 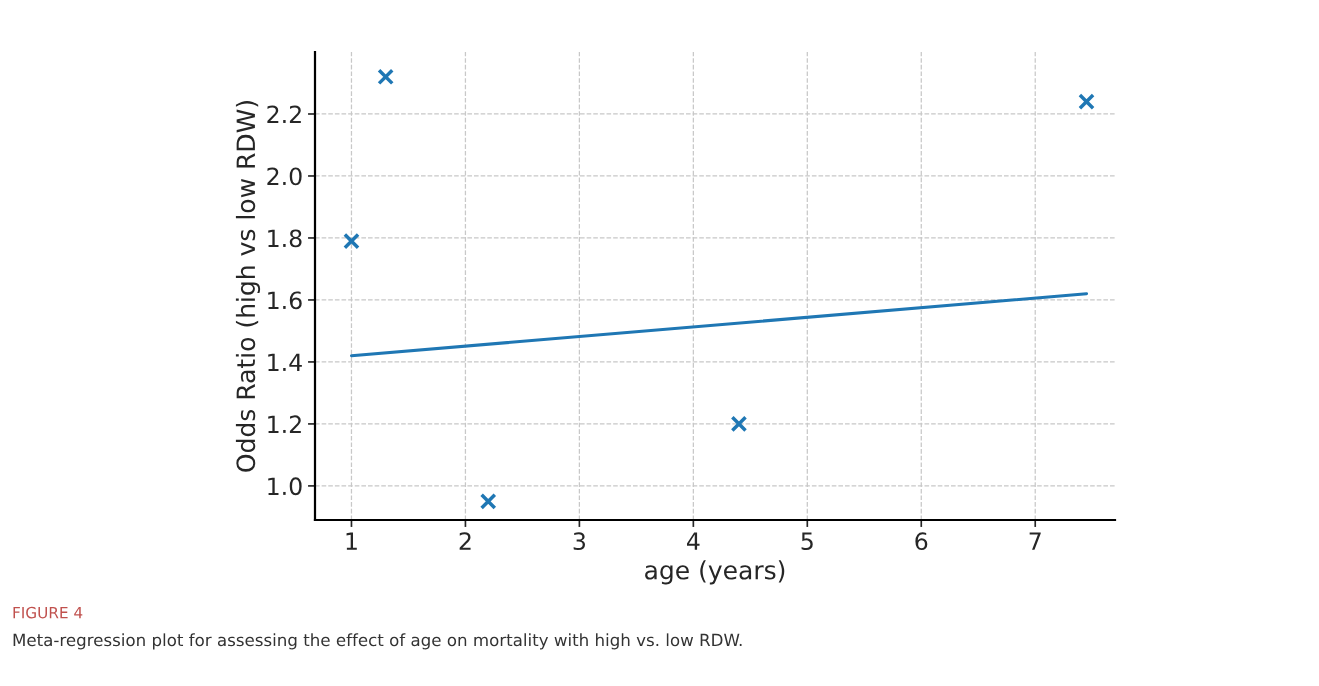 I want to click on y-tick-label: 1.2, so click(x=284, y=424).